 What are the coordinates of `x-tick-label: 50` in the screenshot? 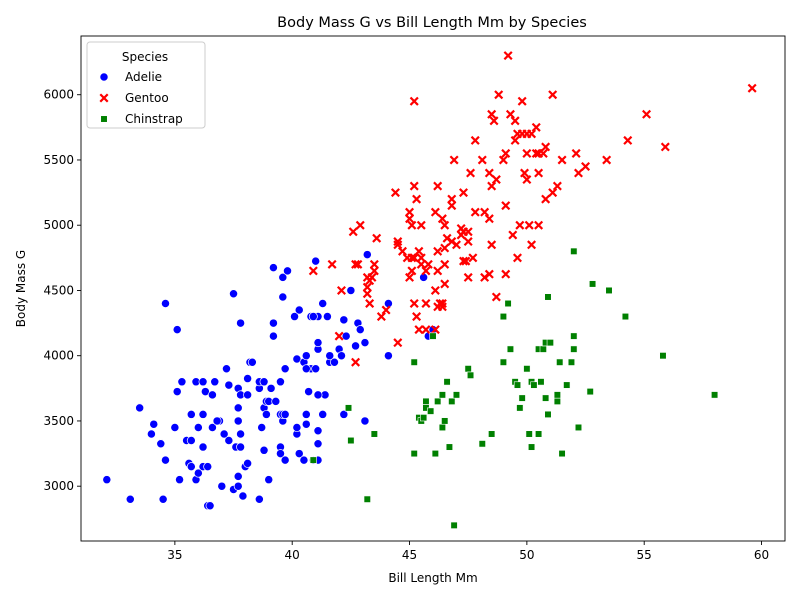 It's located at (526, 555).